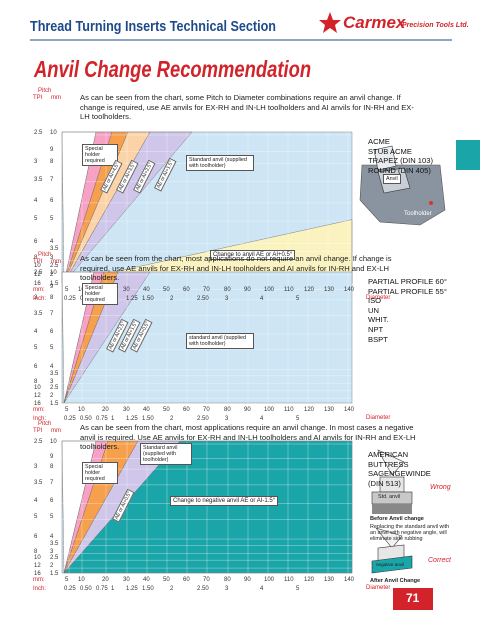 This screenshot has width=480, height=622. Describe the element at coordinates (40, 589) in the screenshot. I see `inch-row-label: Inch:` at that location.